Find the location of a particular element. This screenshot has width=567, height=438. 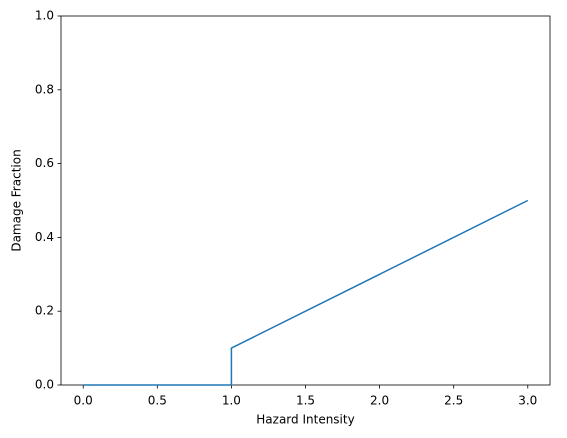

x-tick-label: 2.5 is located at coordinates (453, 401).